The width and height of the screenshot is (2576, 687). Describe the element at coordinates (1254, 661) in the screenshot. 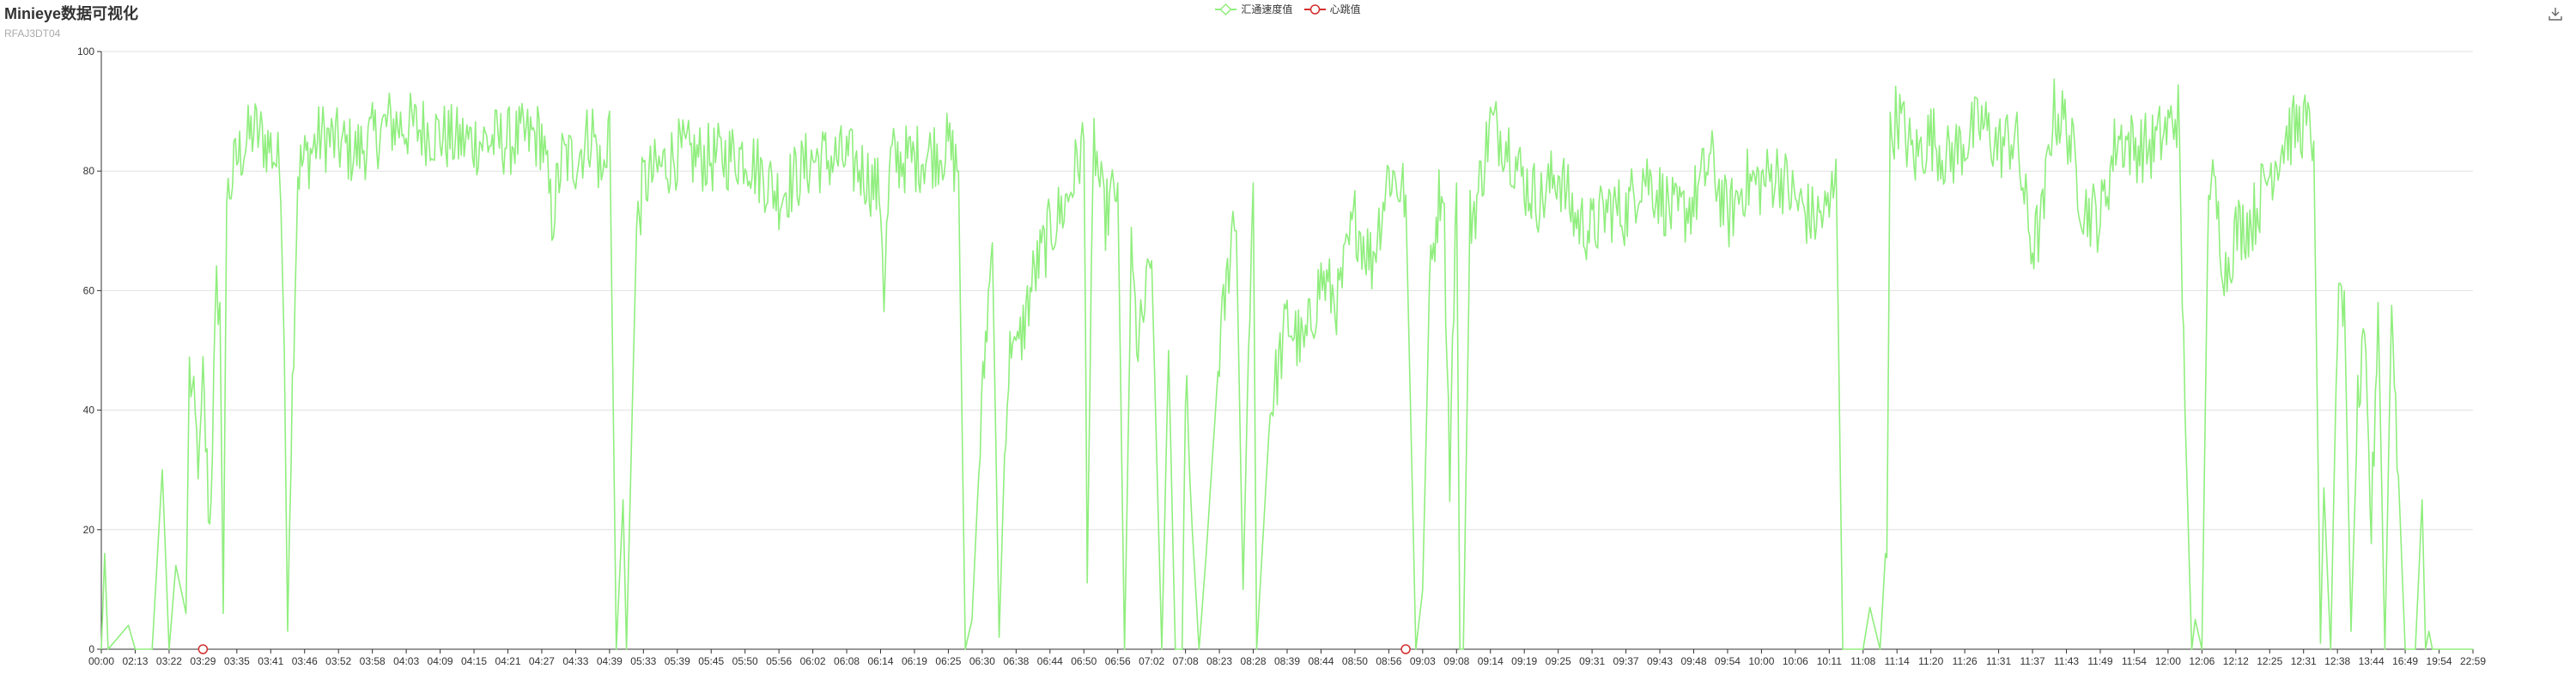

I see `x-tick-label: 08:28` at that location.